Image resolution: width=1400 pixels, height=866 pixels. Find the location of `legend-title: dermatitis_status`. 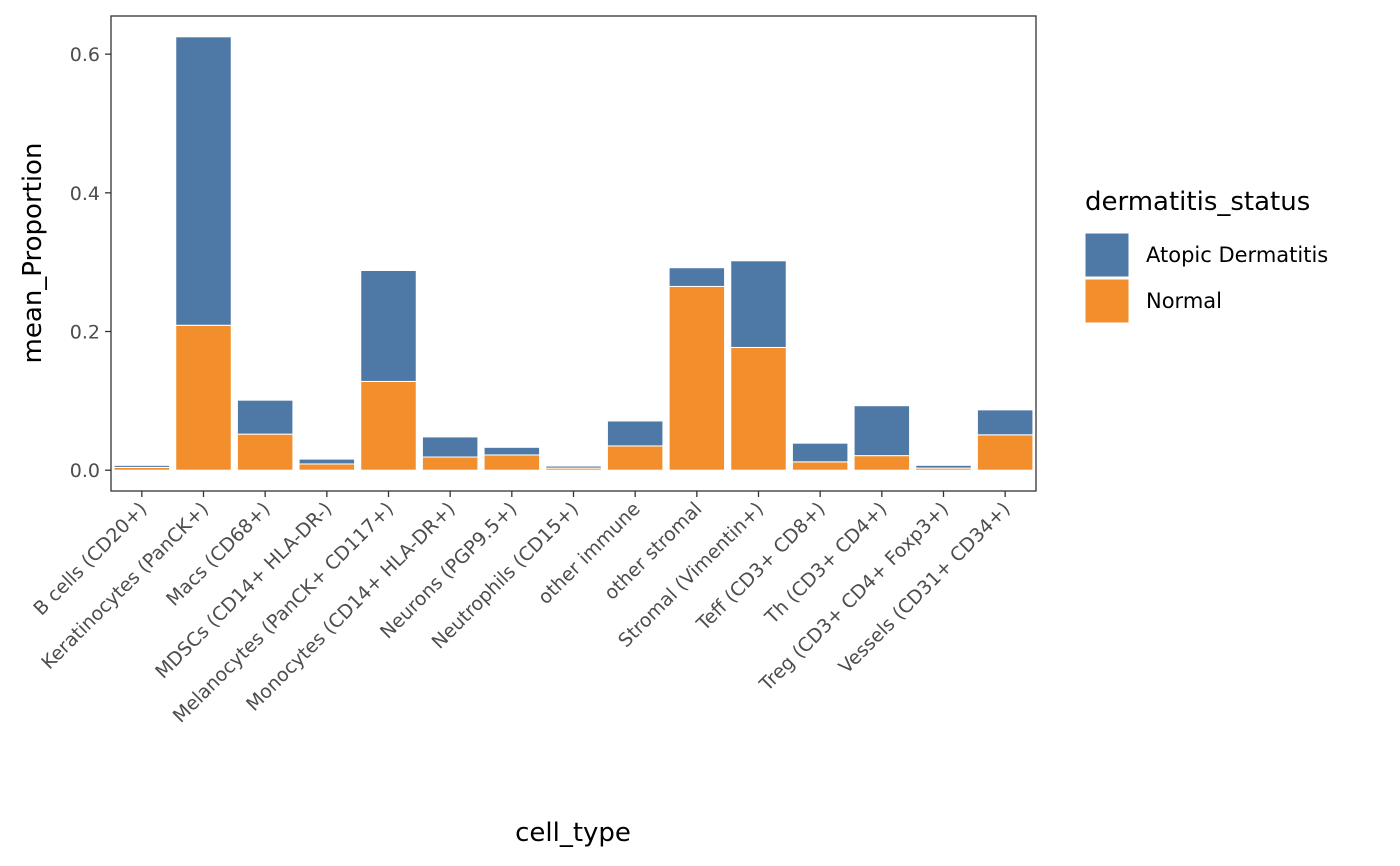

legend-title: dermatitis_status is located at coordinates (1197, 202).